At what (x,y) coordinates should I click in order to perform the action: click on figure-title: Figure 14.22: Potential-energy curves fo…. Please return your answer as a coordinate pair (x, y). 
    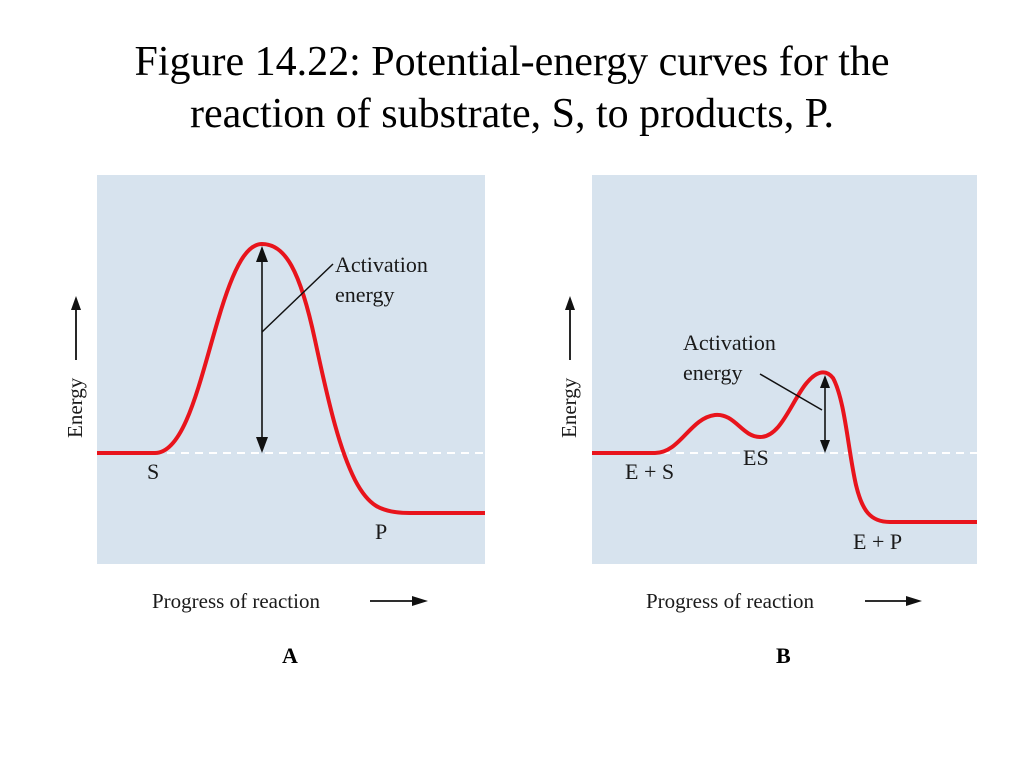
    Looking at the image, I should click on (512, 88).